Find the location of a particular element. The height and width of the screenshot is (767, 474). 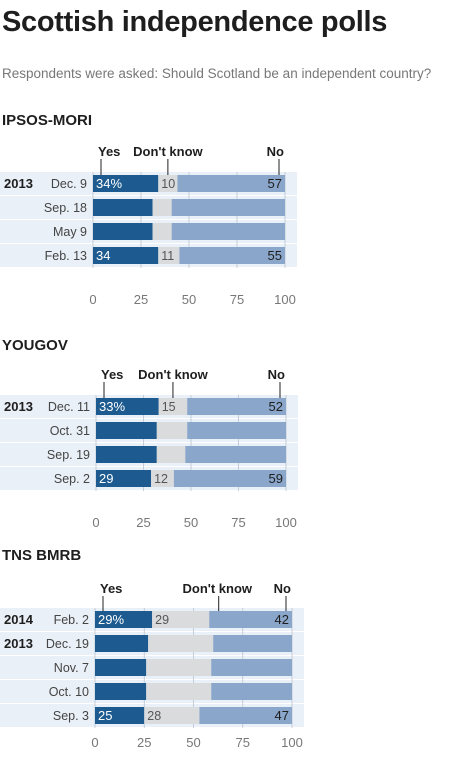

data-label-yes: 29% is located at coordinates (111, 619).